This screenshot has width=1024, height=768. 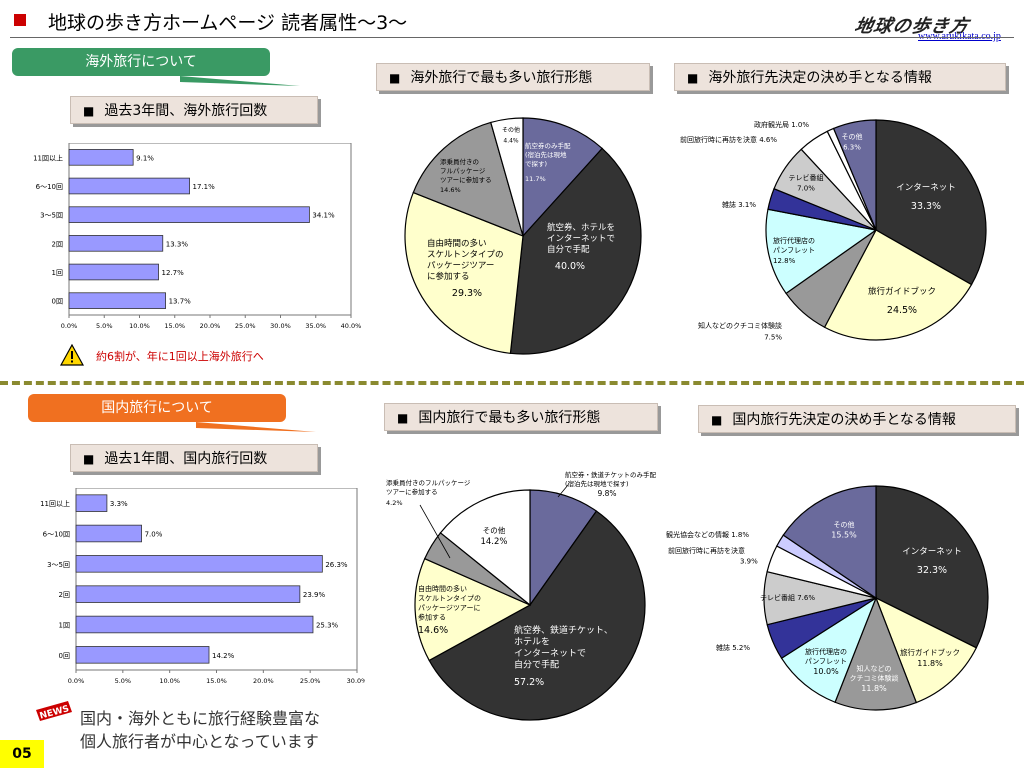 I want to click on slice-label: その他 6.3%, so click(x=852, y=142).